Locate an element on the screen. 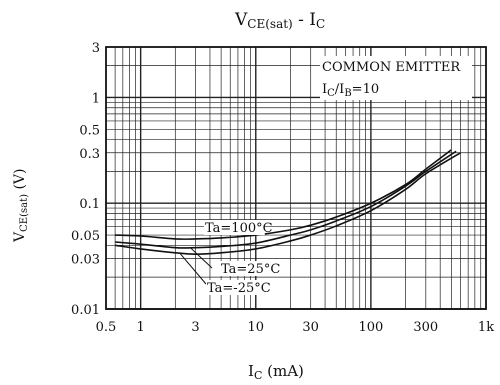 This screenshot has height=385, width=500. x-tick-label: 100 is located at coordinates (370, 327).